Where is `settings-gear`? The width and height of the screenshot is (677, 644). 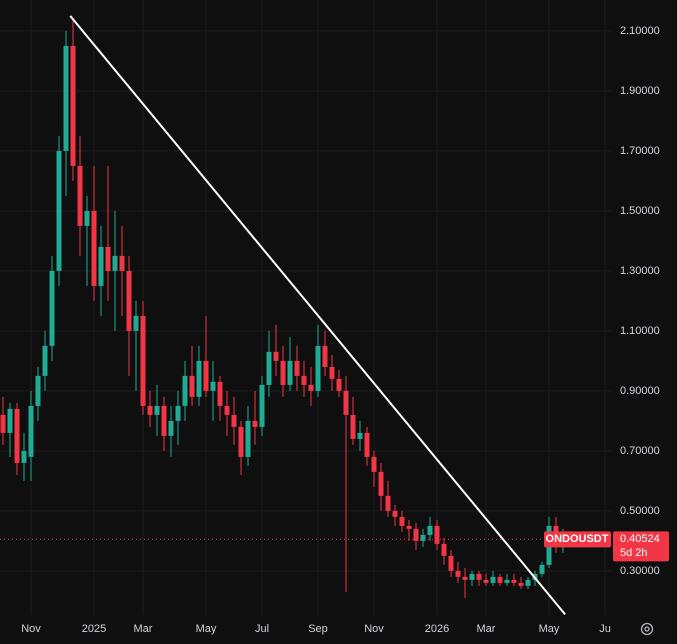
settings-gear is located at coordinates (647, 629).